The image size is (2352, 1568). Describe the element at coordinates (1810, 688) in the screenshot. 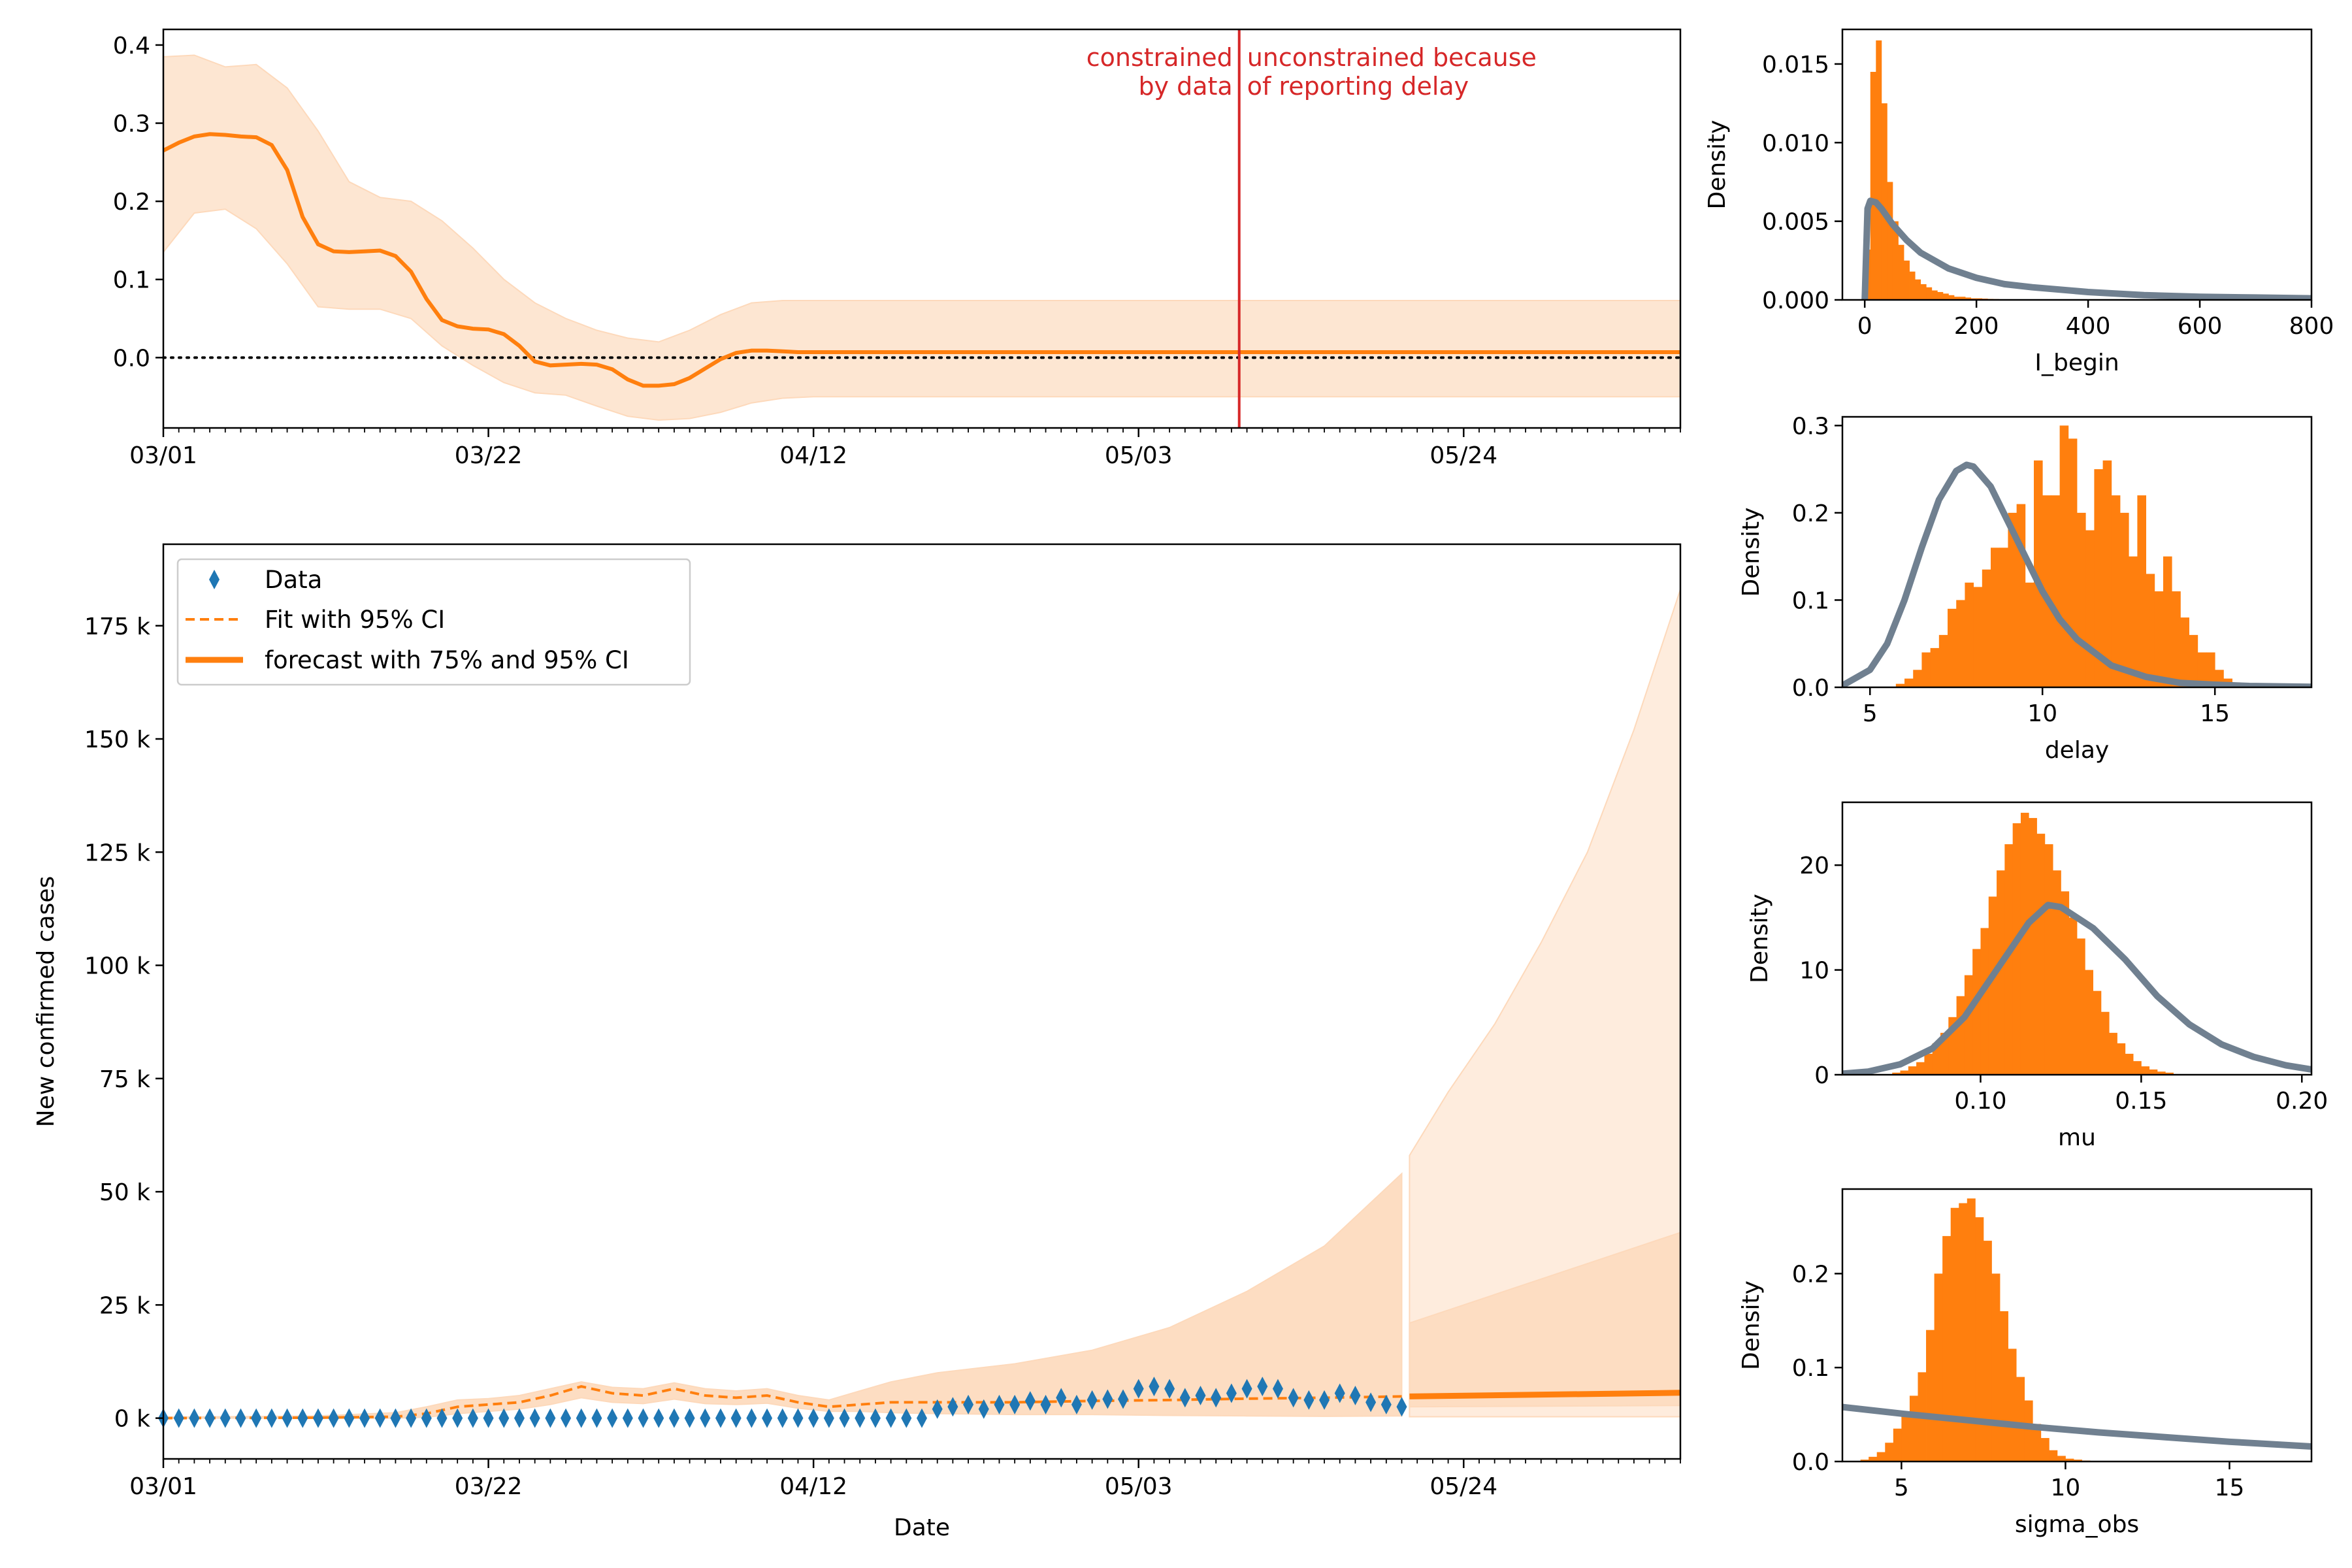

I see `delay-y-tick-label: 0.0` at that location.